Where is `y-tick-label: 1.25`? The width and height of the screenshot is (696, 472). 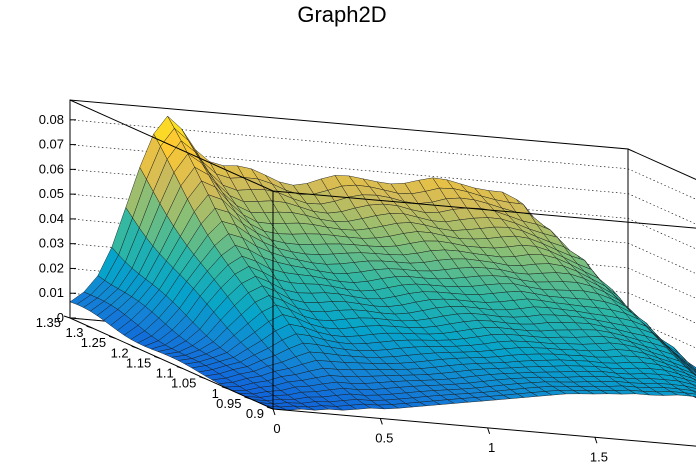
y-tick-label: 1.25 is located at coordinates (93, 342).